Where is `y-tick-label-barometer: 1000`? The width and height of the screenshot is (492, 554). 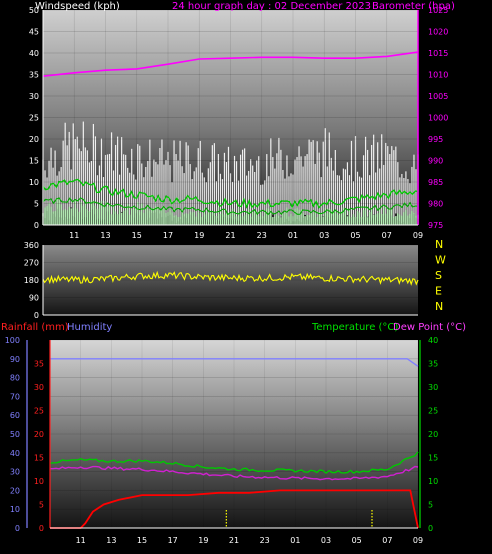
y-tick-label-barometer: 1000 is located at coordinates (438, 118).